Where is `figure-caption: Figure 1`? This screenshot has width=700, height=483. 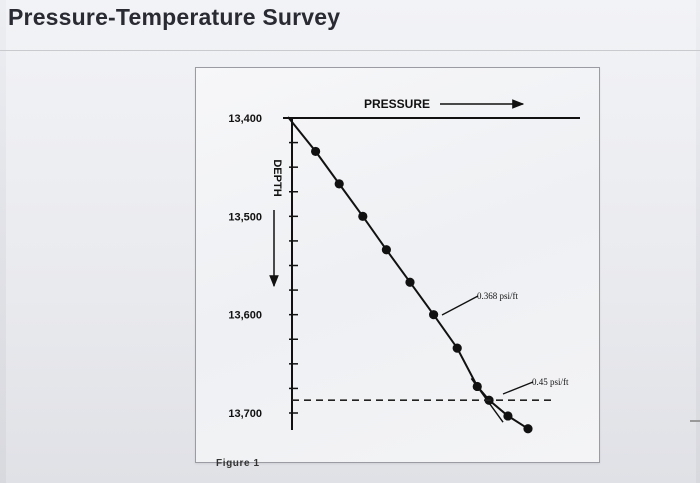
figure-caption: Figure 1 is located at coordinates (238, 463).